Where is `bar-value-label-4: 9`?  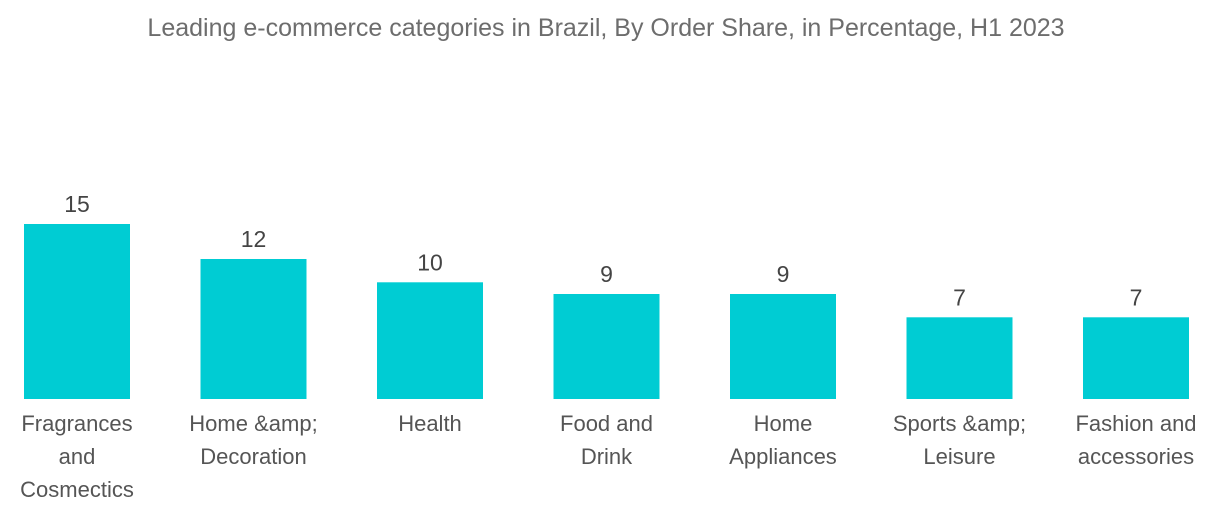 bar-value-label-4: 9 is located at coordinates (783, 274).